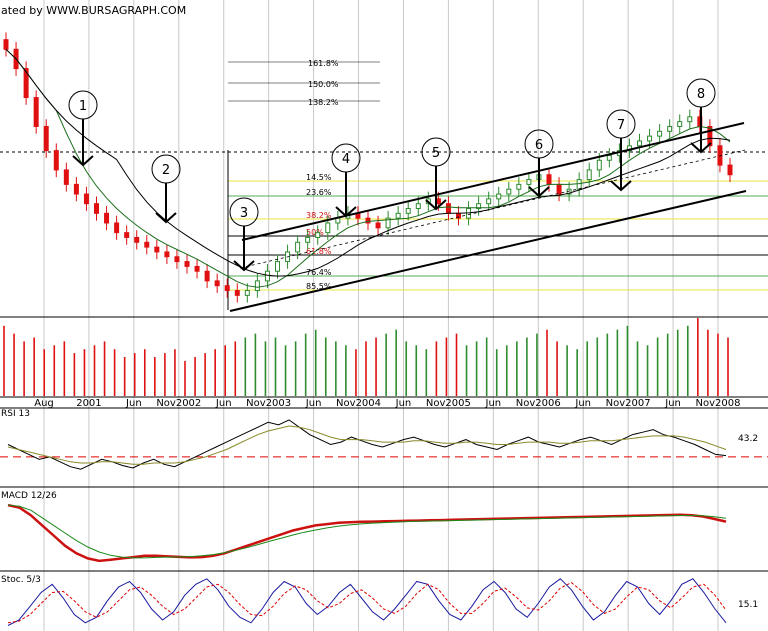  I want to click on x-tick-label: Nov2004, so click(358, 403).